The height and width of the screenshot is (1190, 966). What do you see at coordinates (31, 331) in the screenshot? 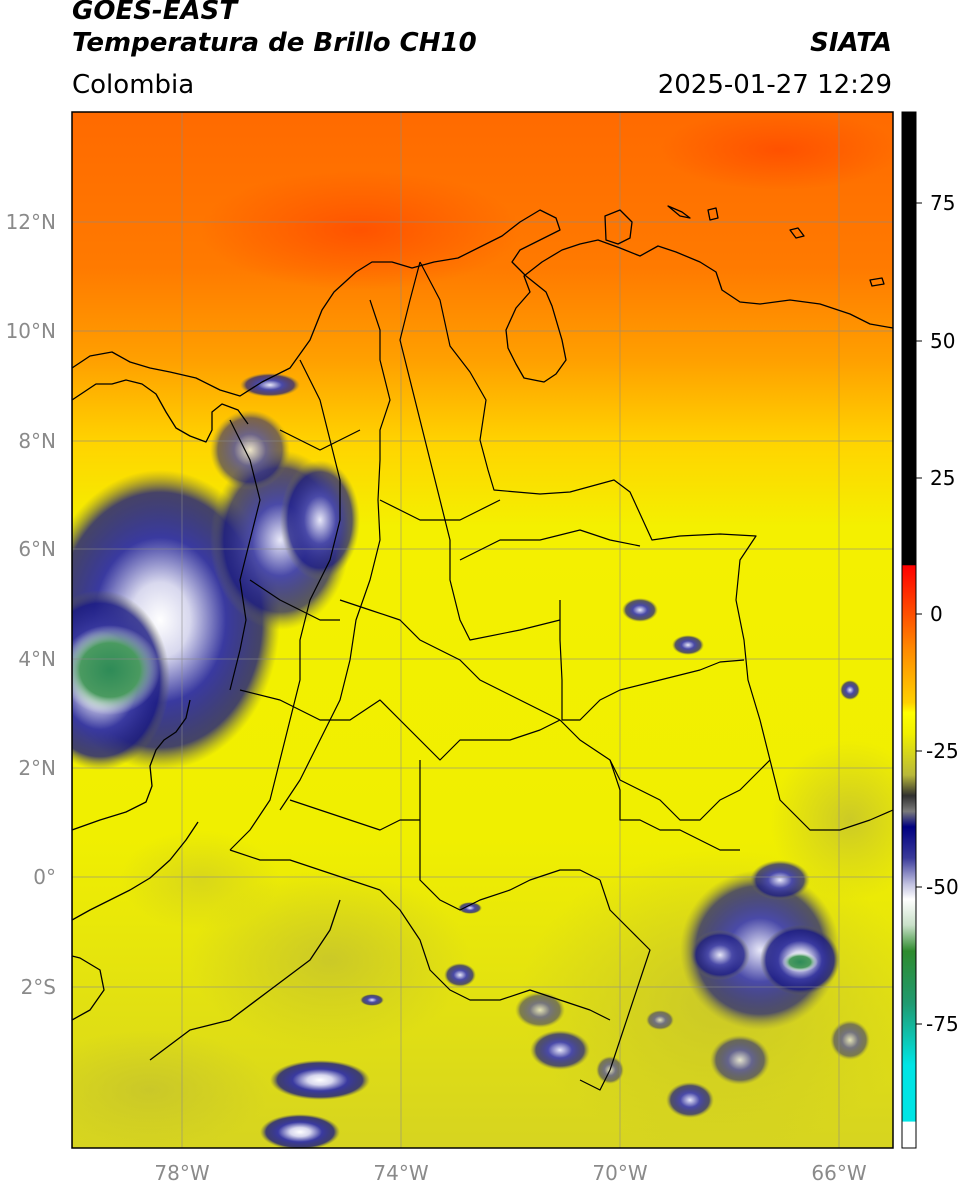
I see `lat-label-10n: 10°N` at bounding box center [31, 331].